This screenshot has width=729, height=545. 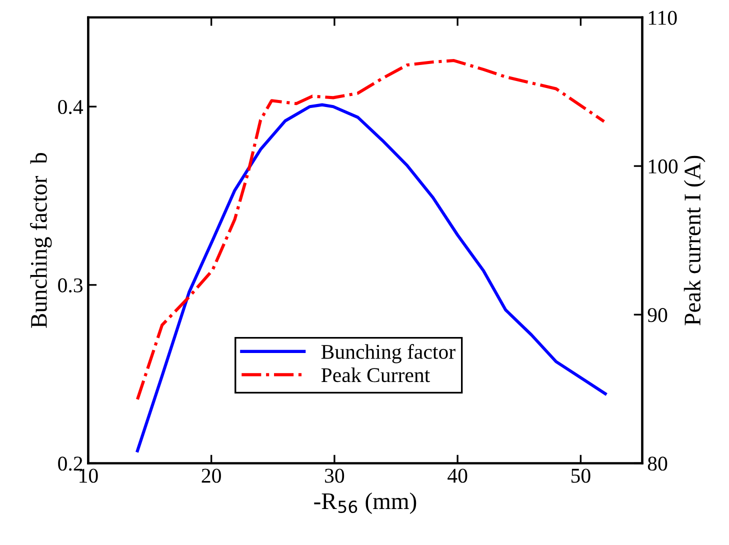 I want to click on y2-tick-label: 90, so click(x=658, y=315).